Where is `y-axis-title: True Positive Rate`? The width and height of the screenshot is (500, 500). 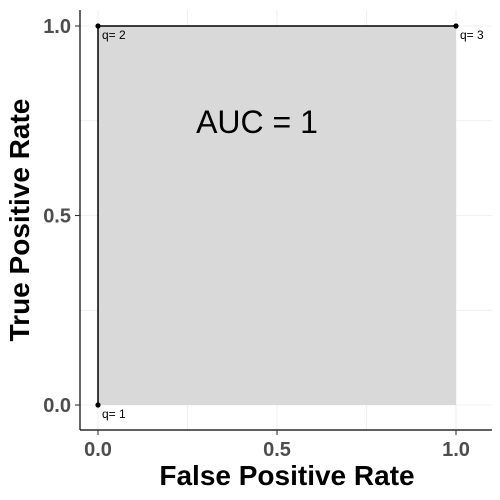
y-axis-title: True Positive Rate is located at coordinates (19, 220).